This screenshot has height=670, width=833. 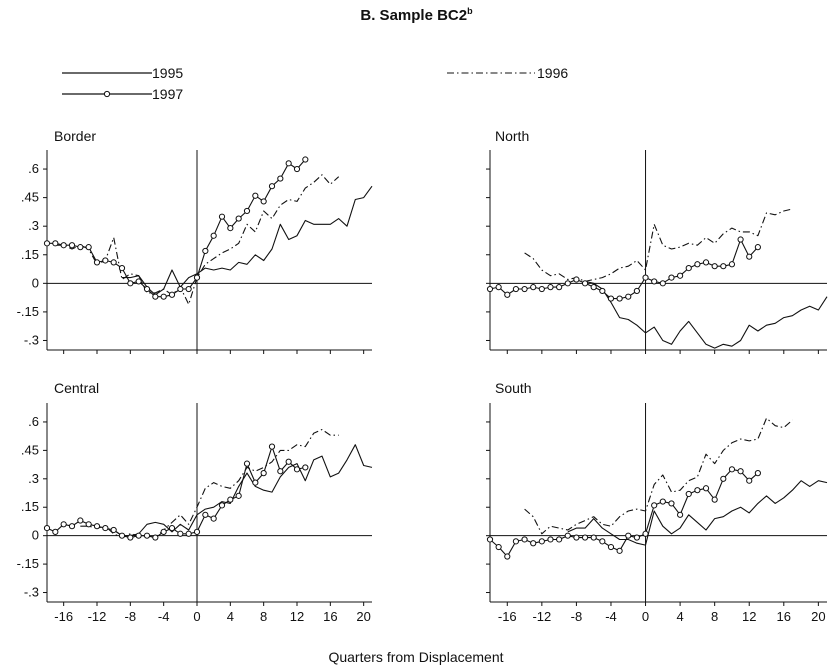 What do you see at coordinates (243, 490) in the screenshot?
I see `series-line-central-1995` at bounding box center [243, 490].